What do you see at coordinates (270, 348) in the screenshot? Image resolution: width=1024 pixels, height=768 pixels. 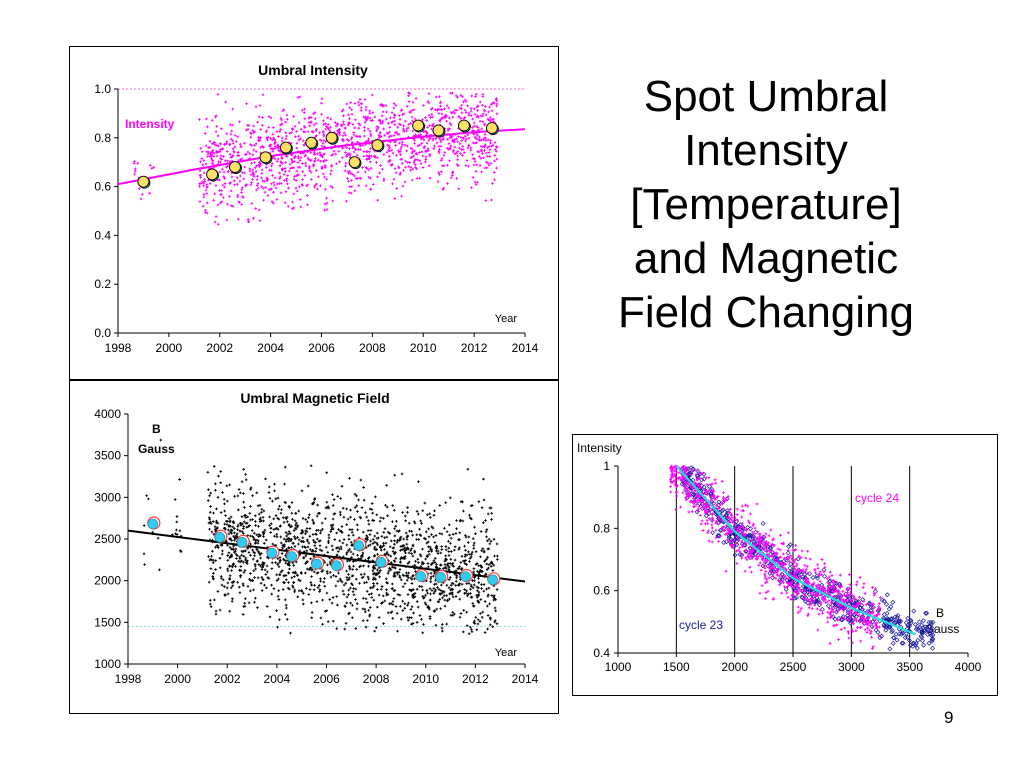 I see `x-tick-label: 2004` at bounding box center [270, 348].